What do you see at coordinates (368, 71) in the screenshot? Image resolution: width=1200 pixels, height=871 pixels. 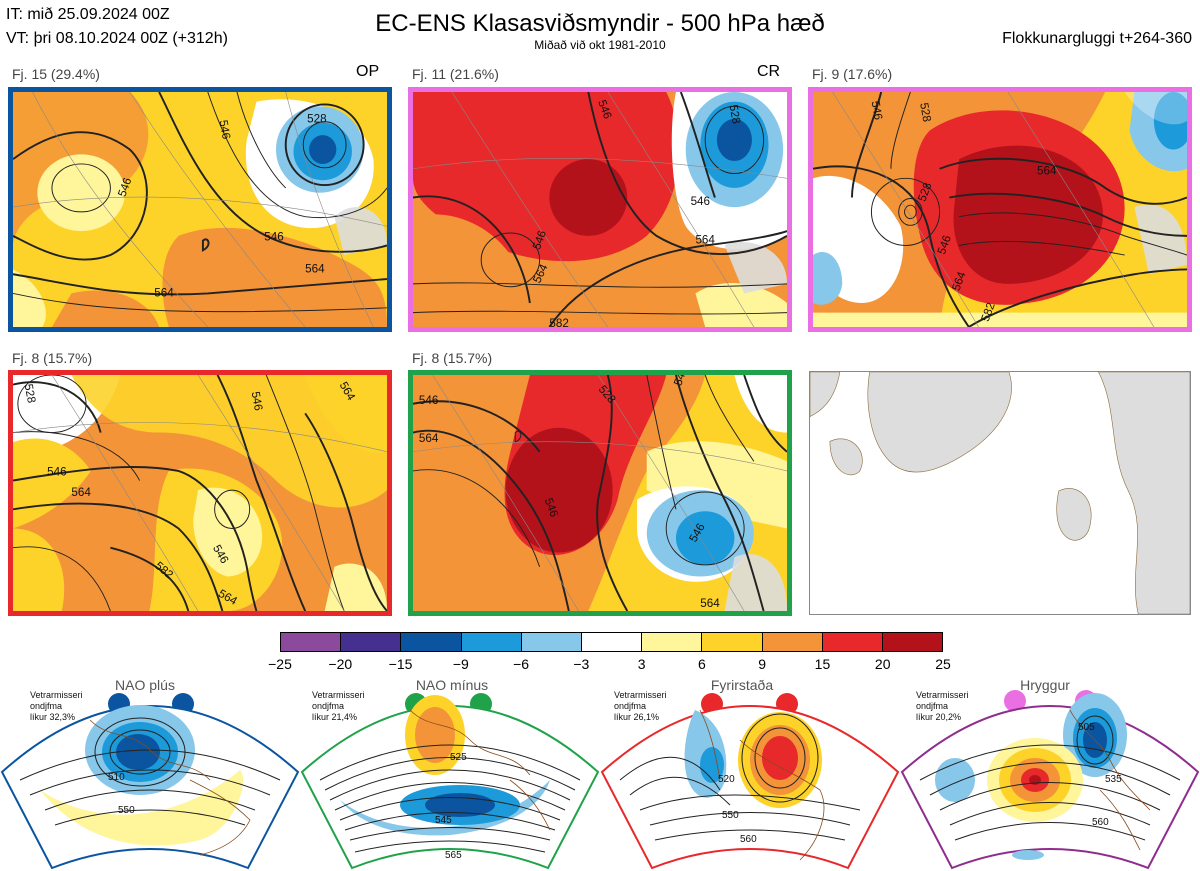 I see `panel-1-tag: OP` at bounding box center [368, 71].